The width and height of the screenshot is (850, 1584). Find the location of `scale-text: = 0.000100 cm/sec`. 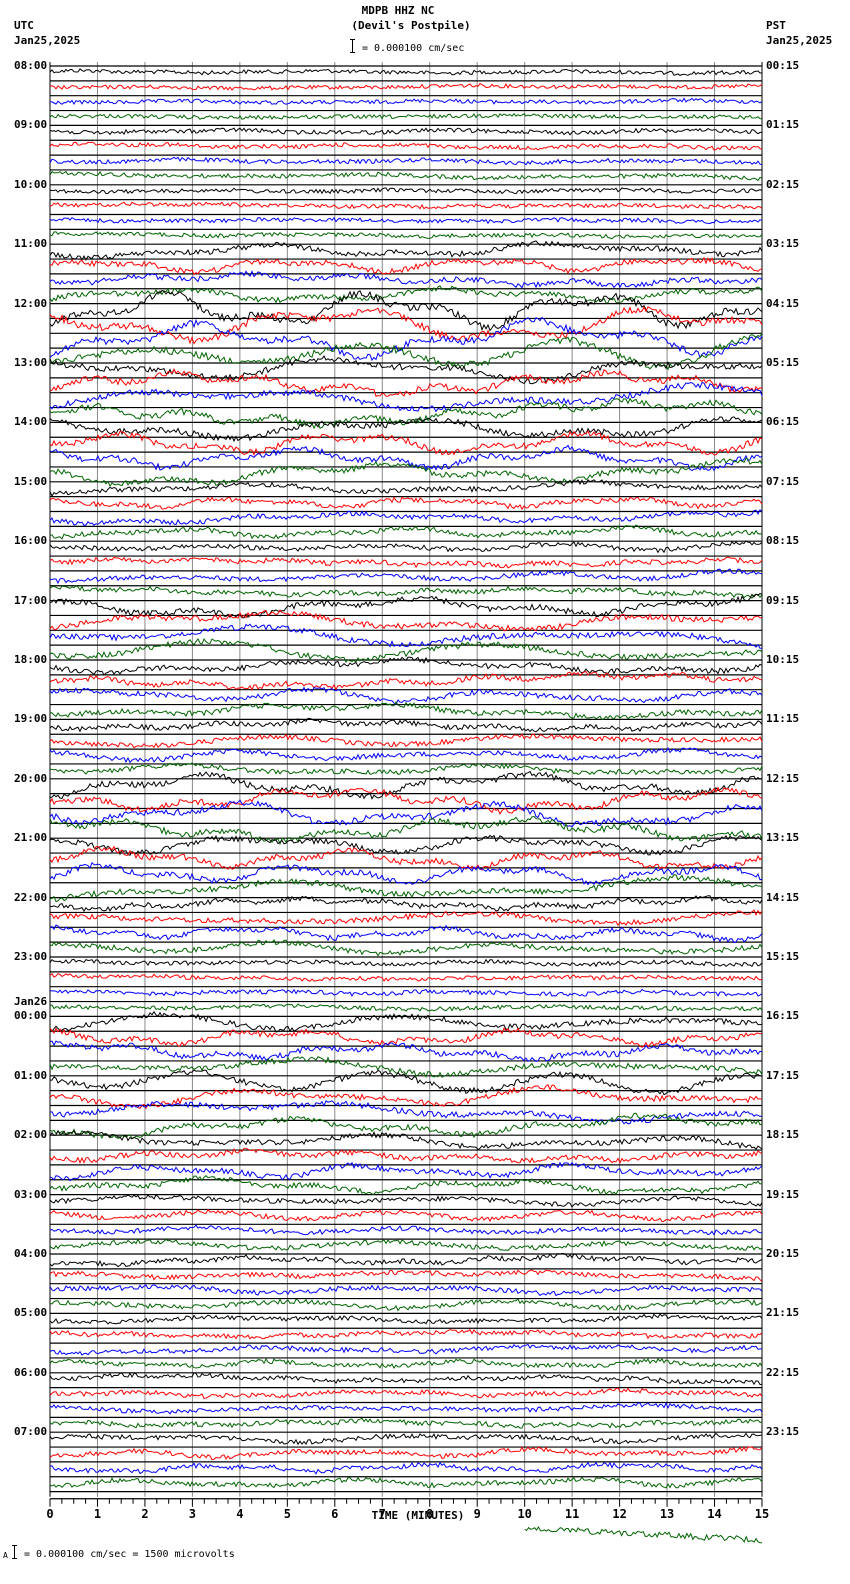

scale-text: = 0.000100 cm/sec is located at coordinates (413, 48).